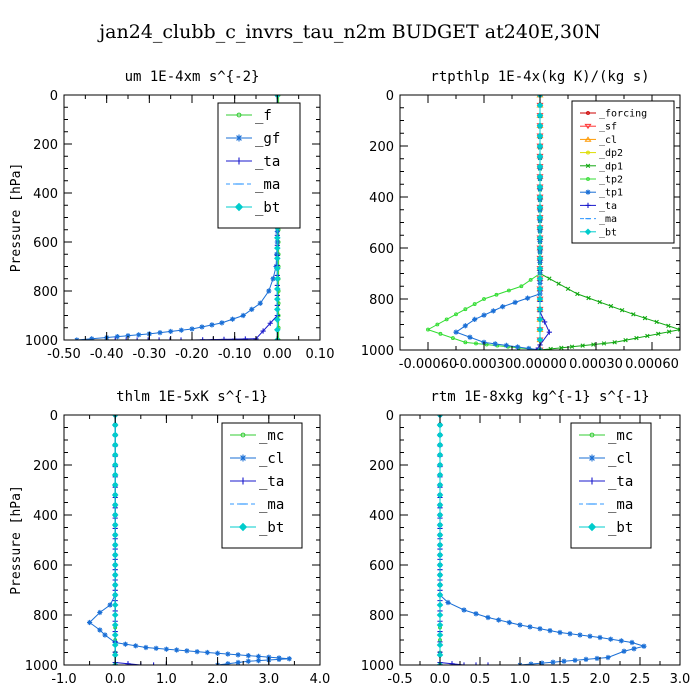 The image size is (700, 700). Describe the element at coordinates (257, 482) in the screenshot. I see `legend-entry: _ta` at that location.